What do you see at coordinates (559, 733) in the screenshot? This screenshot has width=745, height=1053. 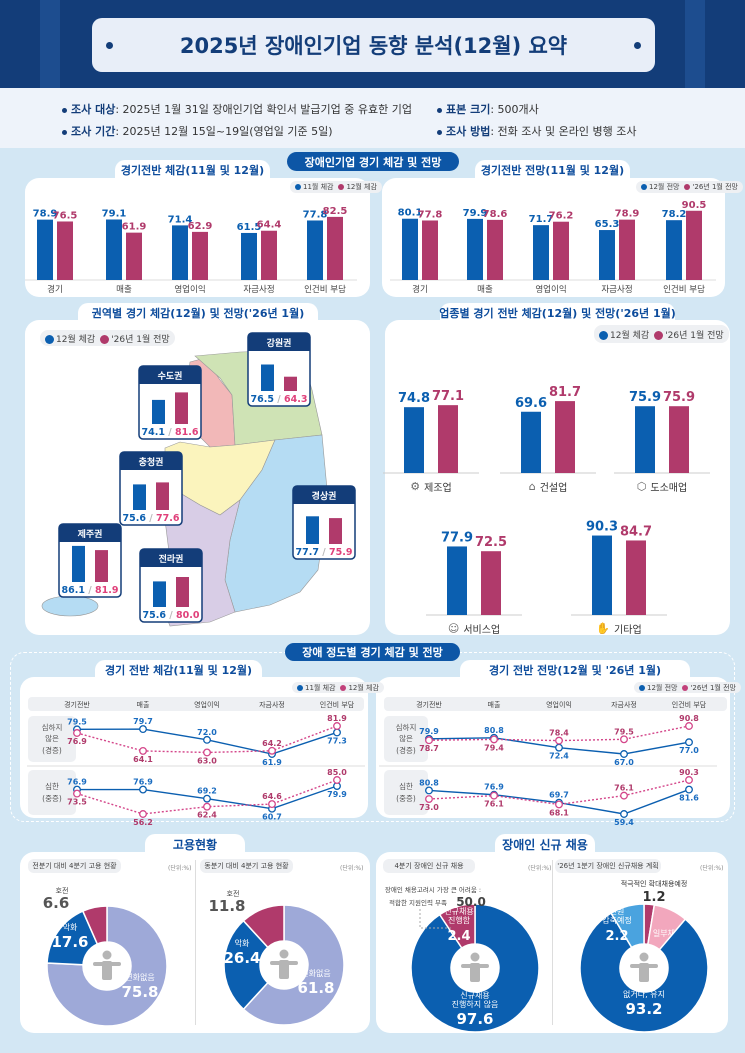 I see `series-line` at bounding box center [559, 733].